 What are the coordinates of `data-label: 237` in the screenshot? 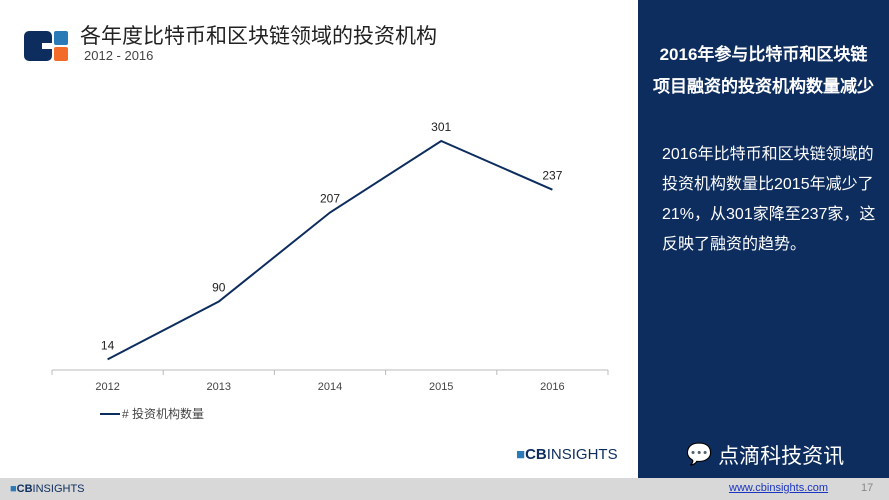 It's located at (552, 176).